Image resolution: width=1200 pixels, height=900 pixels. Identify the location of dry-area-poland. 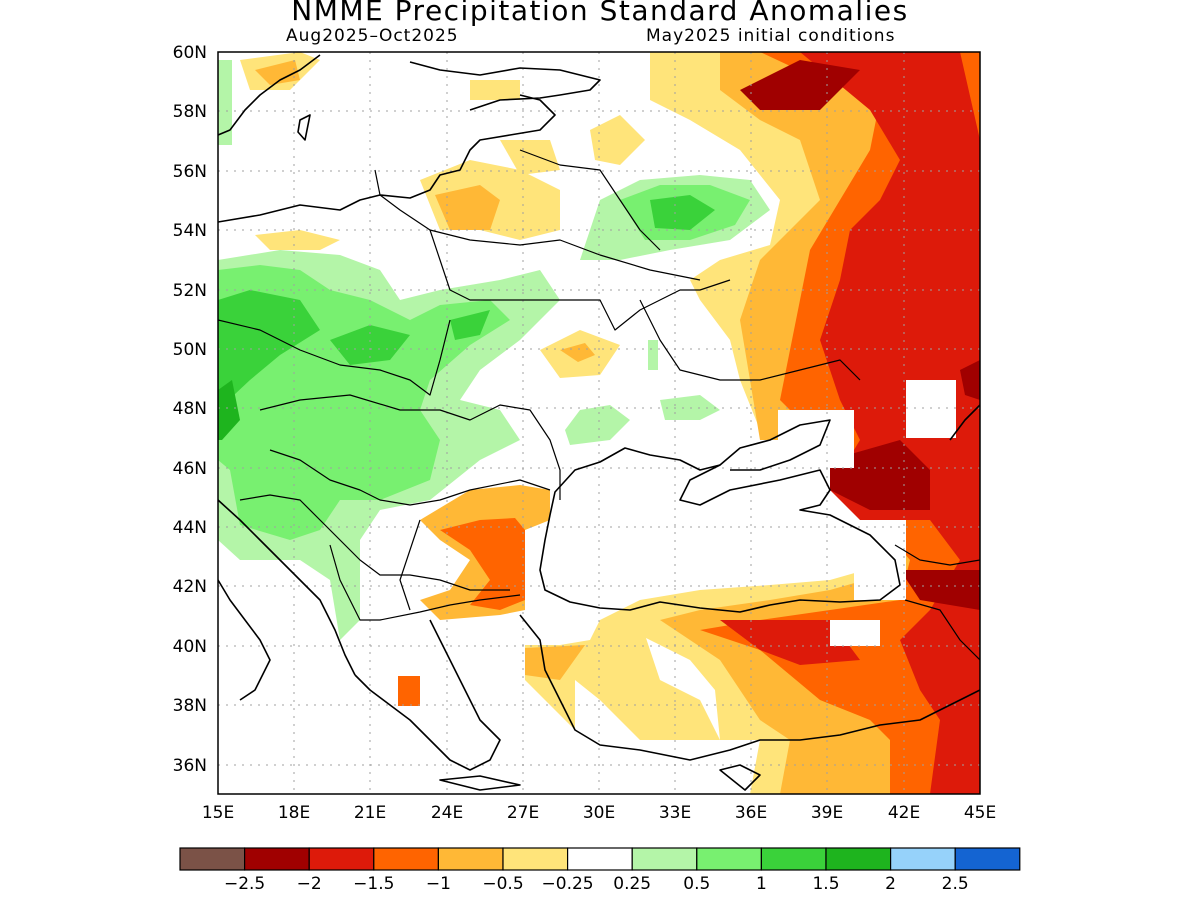
(297, 240).